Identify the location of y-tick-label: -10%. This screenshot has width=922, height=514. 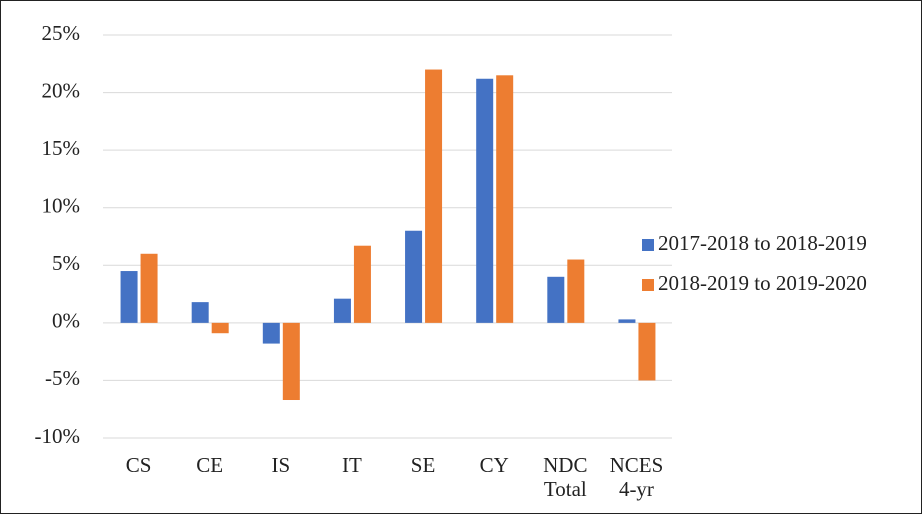
(58, 436).